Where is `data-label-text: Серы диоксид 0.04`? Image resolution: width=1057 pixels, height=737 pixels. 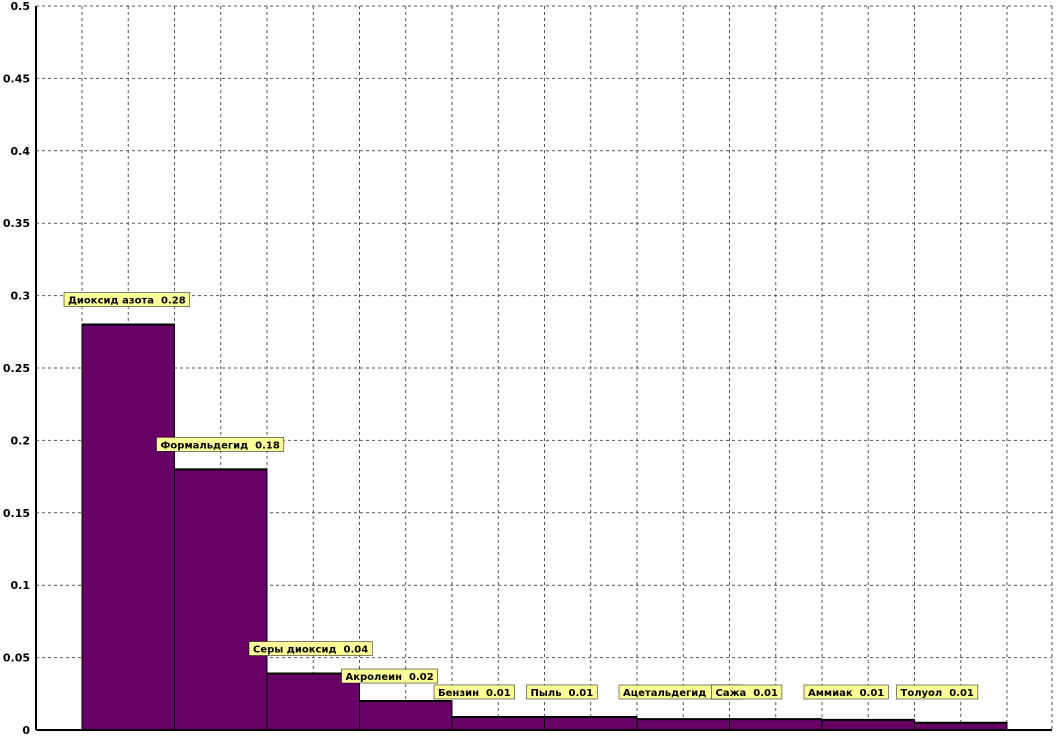 data-label-text: Серы диоксид 0.04 is located at coordinates (310, 650).